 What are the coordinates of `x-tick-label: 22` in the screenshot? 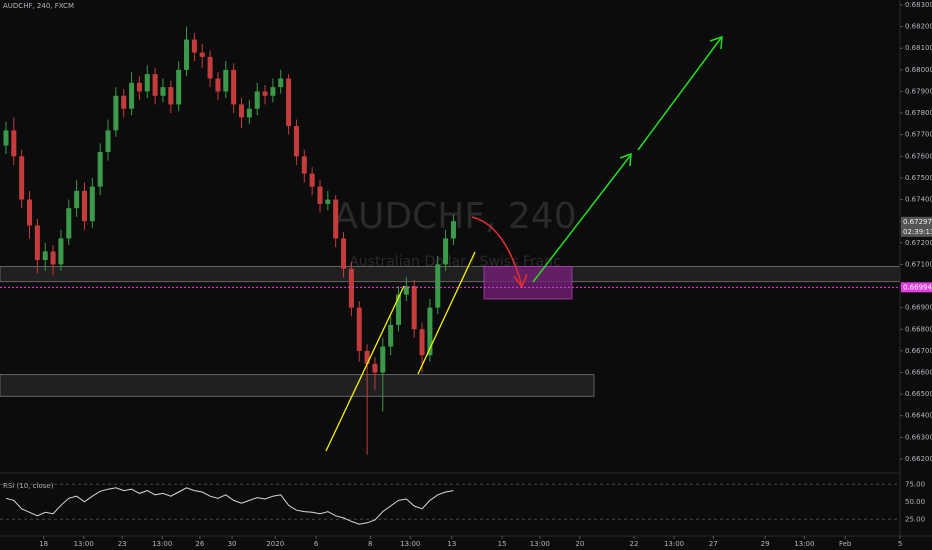 It's located at (634, 544).